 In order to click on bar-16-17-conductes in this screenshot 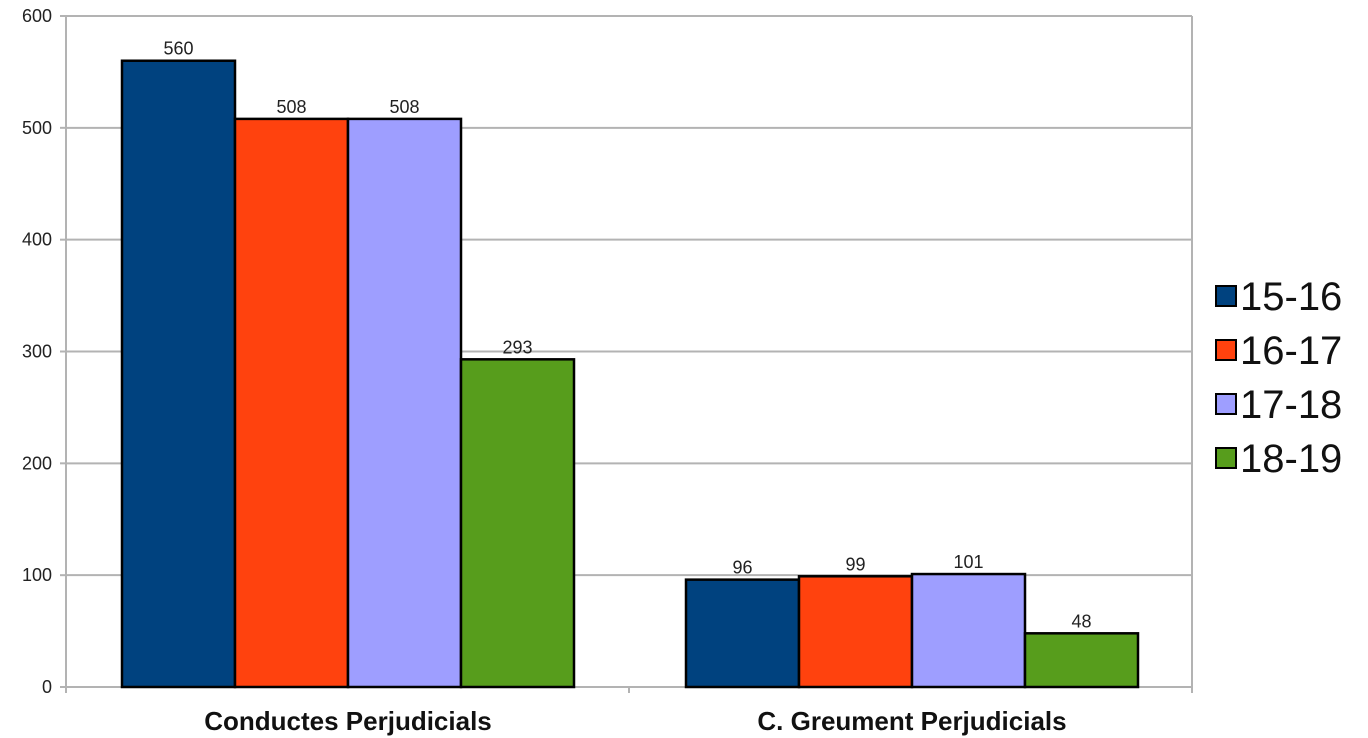, I will do `click(291, 403)`.